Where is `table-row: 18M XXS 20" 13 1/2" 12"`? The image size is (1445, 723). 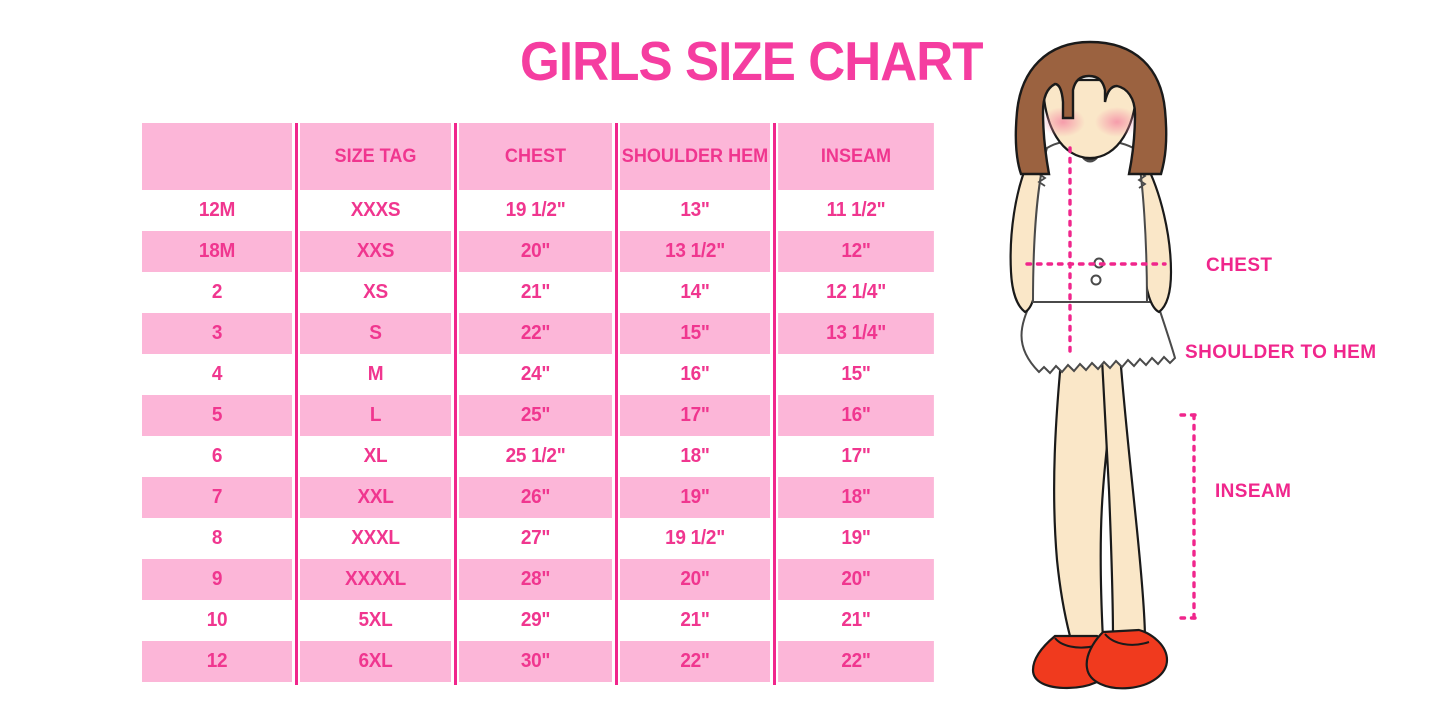
table-row: 18M XXS 20" 13 1/2" 12" is located at coordinates (538, 251).